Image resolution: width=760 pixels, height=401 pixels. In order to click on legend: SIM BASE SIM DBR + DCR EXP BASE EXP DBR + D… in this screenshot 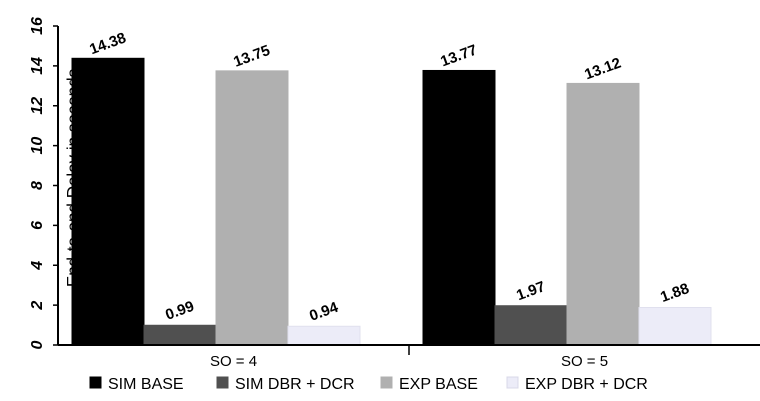, I will do `click(368, 384)`.